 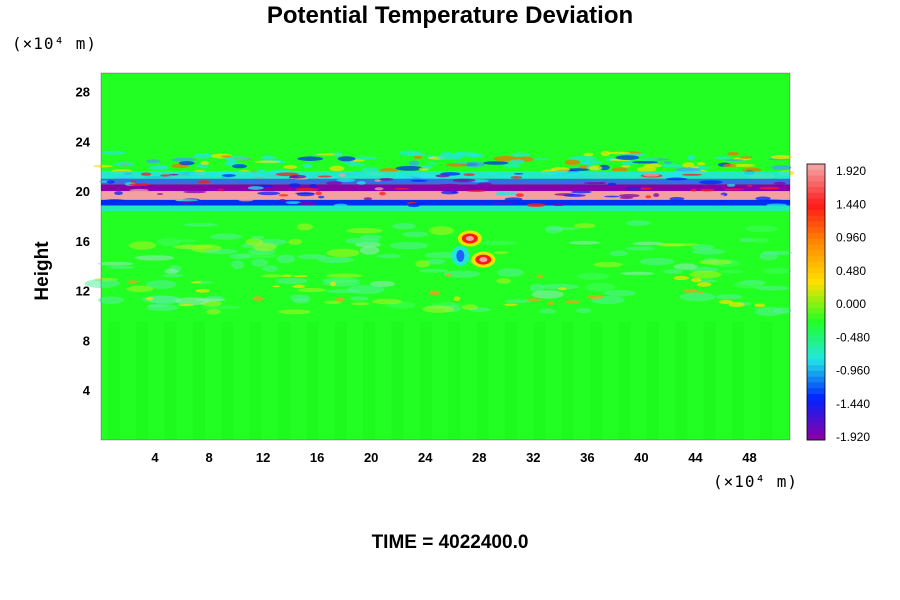 I want to click on y-tick-label: 20, so click(x=83, y=191).